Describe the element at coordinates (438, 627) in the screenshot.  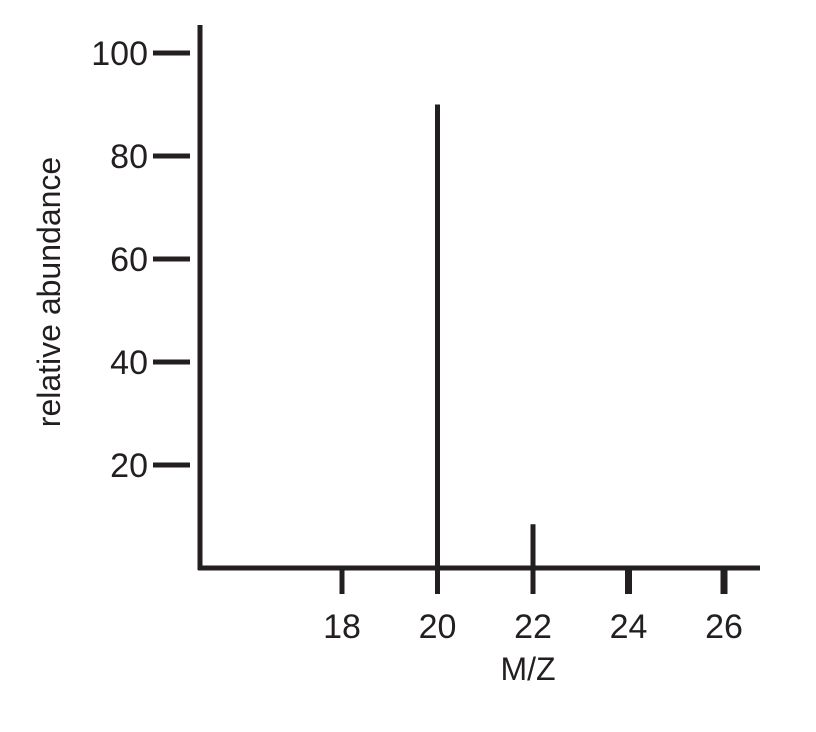
I see `x-tick-label: 20` at that location.